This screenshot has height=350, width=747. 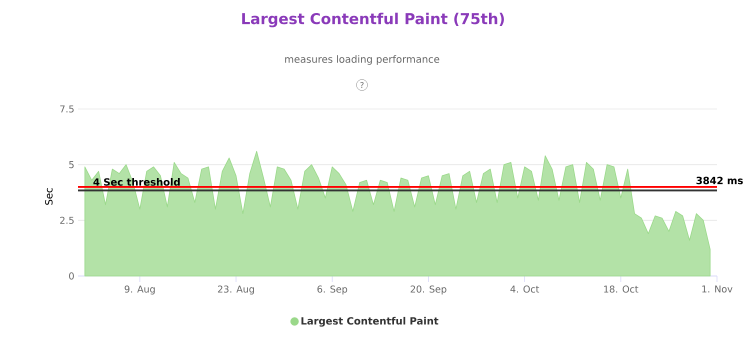 What do you see at coordinates (71, 164) in the screenshot?
I see `y-tick-label: 5` at bounding box center [71, 164].